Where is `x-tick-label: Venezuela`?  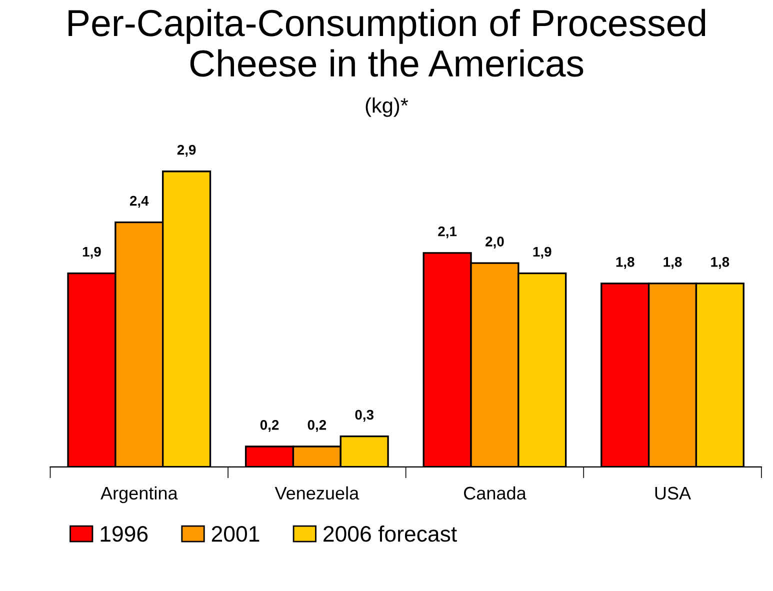 x-tick-label: Venezuela is located at coordinates (317, 493).